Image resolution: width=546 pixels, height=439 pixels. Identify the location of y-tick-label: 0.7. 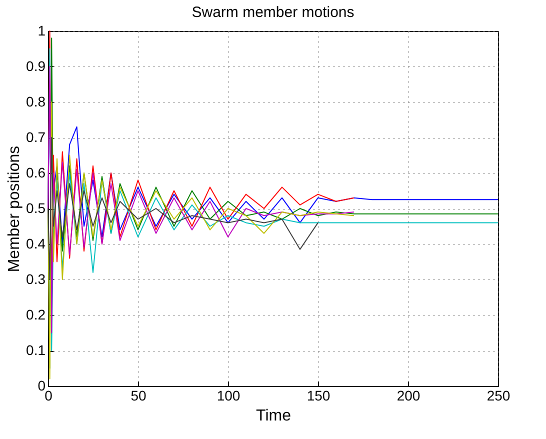
(36, 137).